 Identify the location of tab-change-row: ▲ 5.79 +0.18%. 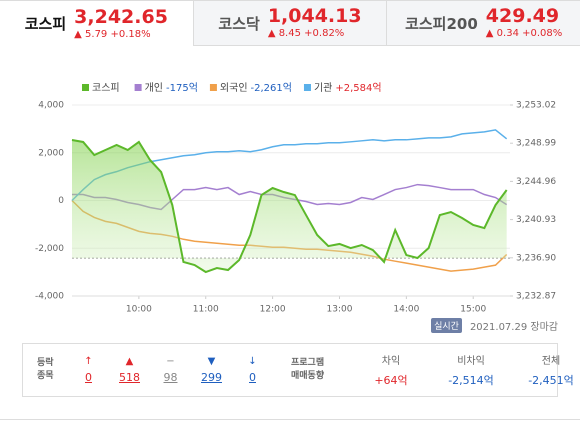
(112, 35).